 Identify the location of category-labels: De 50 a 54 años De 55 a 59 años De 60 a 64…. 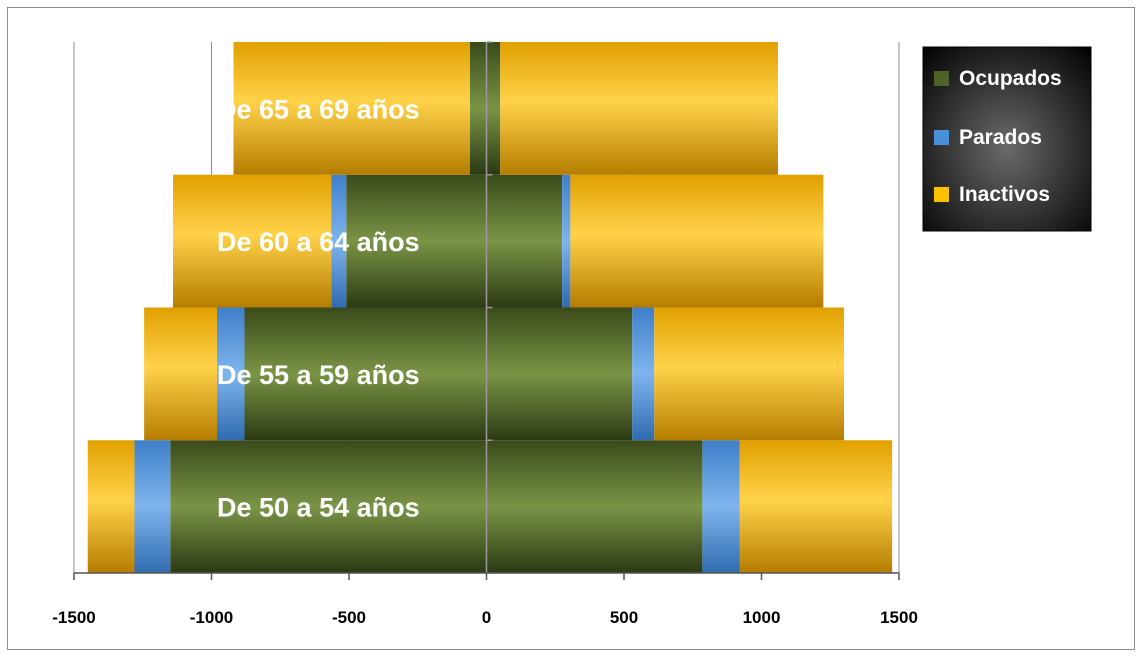
(318, 308).